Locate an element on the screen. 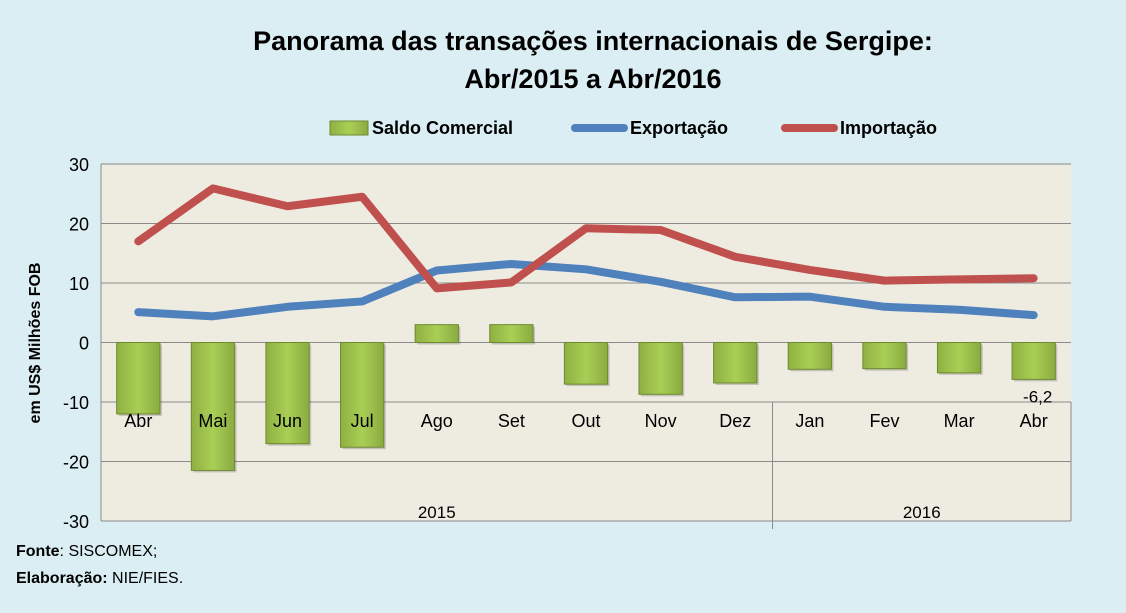 This screenshot has height=613, width=1126. y-tick-label: -10 is located at coordinates (76, 403).